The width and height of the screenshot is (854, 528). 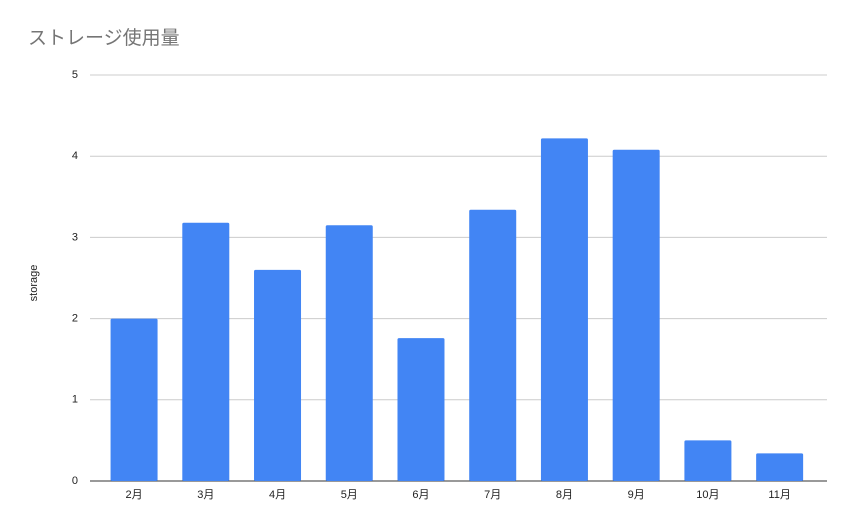 I want to click on y-tick-label: 4, so click(x=75, y=156).